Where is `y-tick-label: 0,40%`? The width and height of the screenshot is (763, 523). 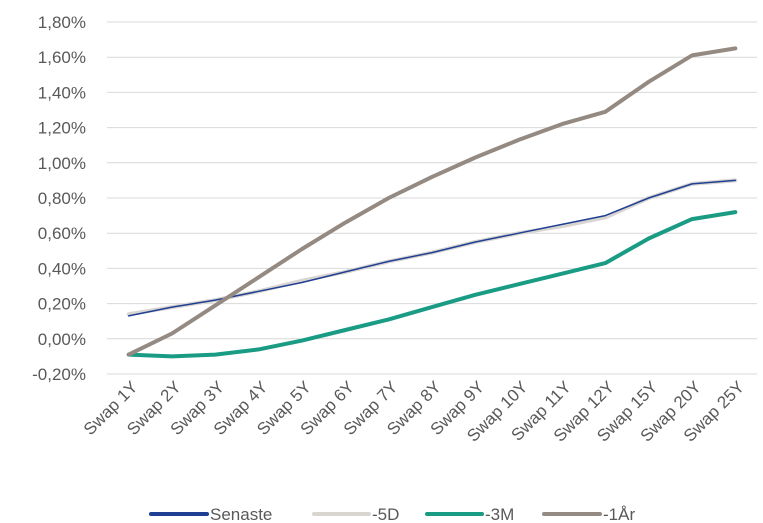 y-tick-label: 0,40% is located at coordinates (62, 268).